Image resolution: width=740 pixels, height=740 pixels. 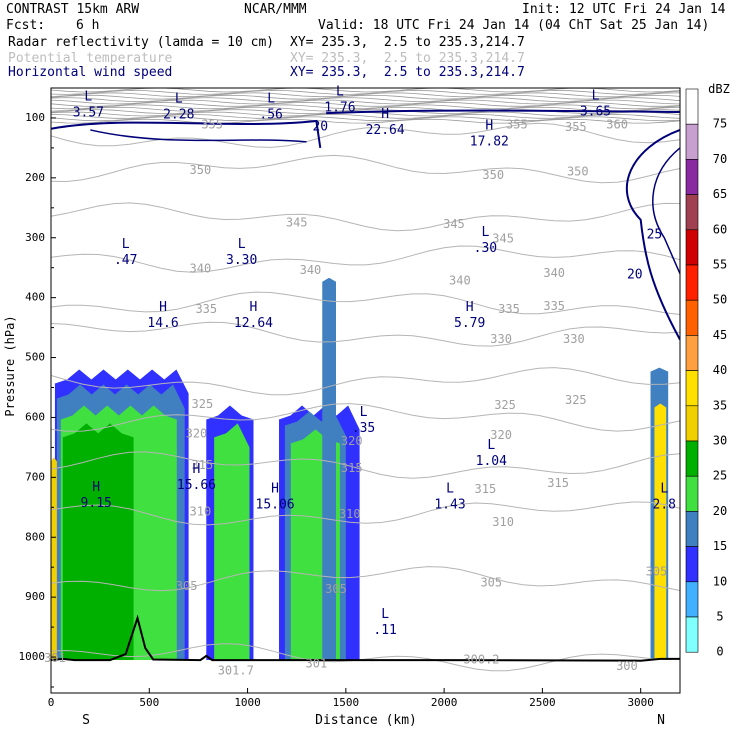 What do you see at coordinates (206, 309) in the screenshot?
I see `theta-label-14: 335` at bounding box center [206, 309].